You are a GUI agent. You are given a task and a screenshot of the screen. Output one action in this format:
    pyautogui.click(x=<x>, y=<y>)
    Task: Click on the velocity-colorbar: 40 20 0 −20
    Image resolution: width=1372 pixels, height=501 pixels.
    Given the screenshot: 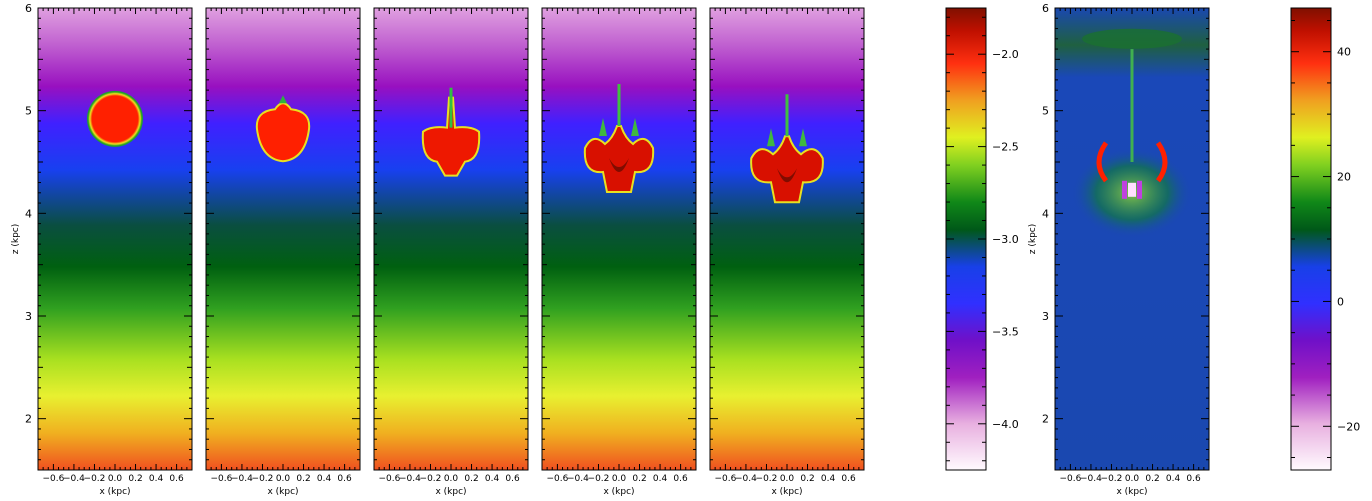 What is the action you would take?
    pyautogui.click(x=1325, y=239)
    